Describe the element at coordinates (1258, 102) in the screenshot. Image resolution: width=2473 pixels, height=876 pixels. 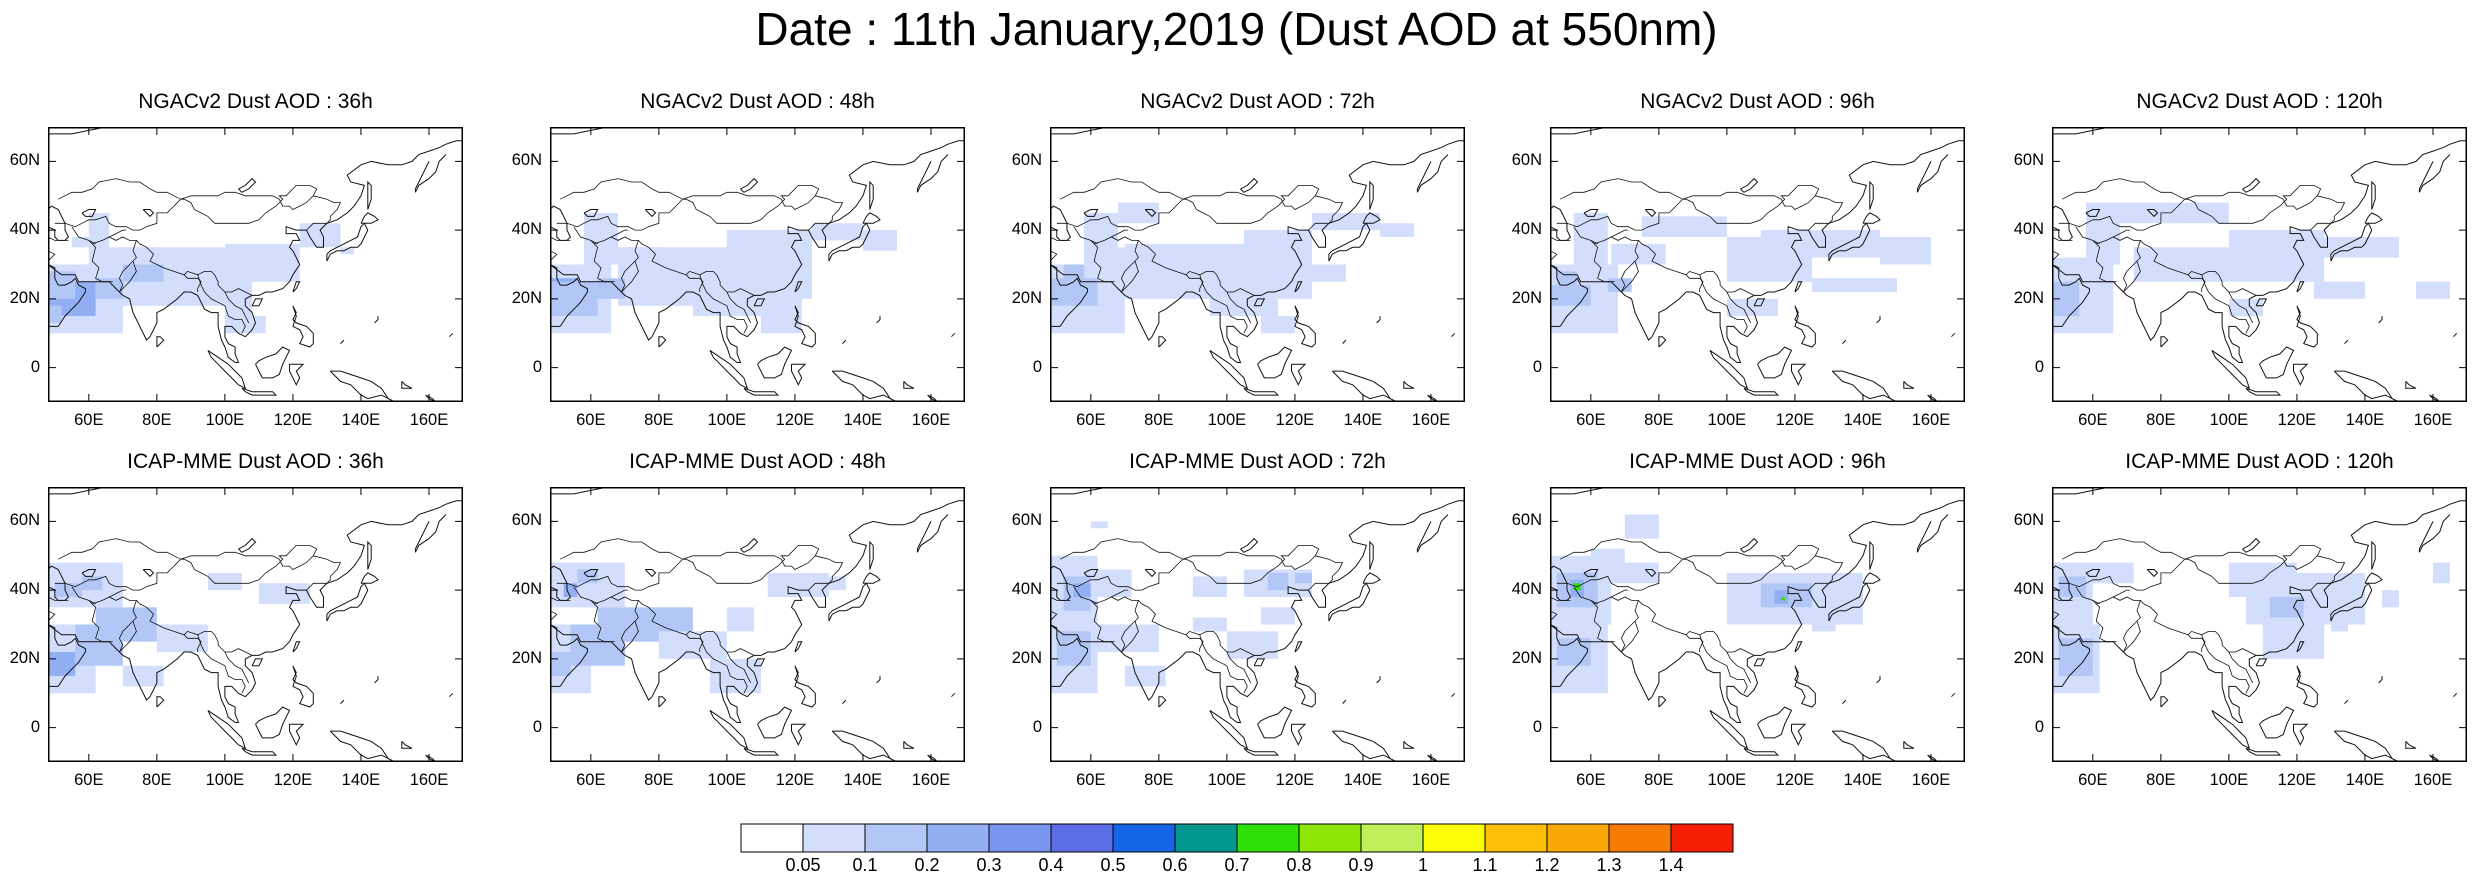
I see `panel-title: NGACv2 Dust AOD : 72h` at that location.